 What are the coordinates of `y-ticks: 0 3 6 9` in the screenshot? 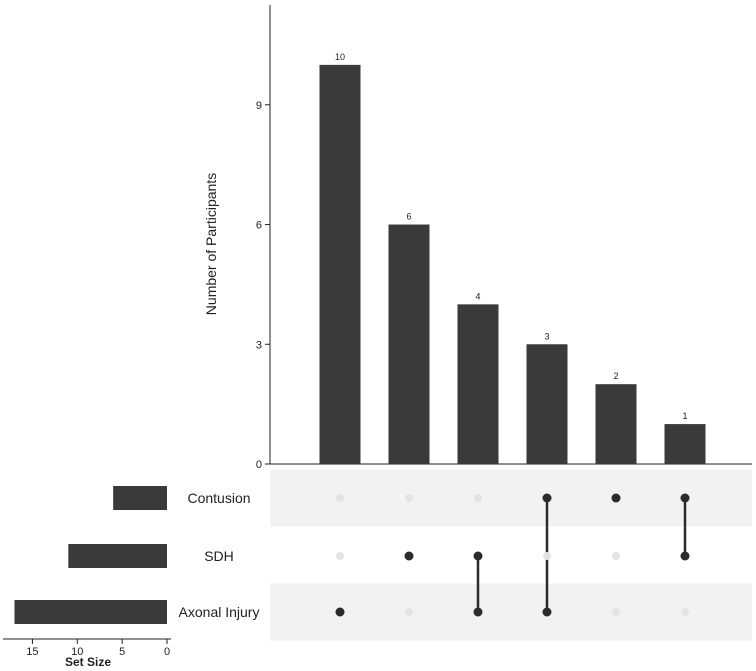 It's located at (263, 285).